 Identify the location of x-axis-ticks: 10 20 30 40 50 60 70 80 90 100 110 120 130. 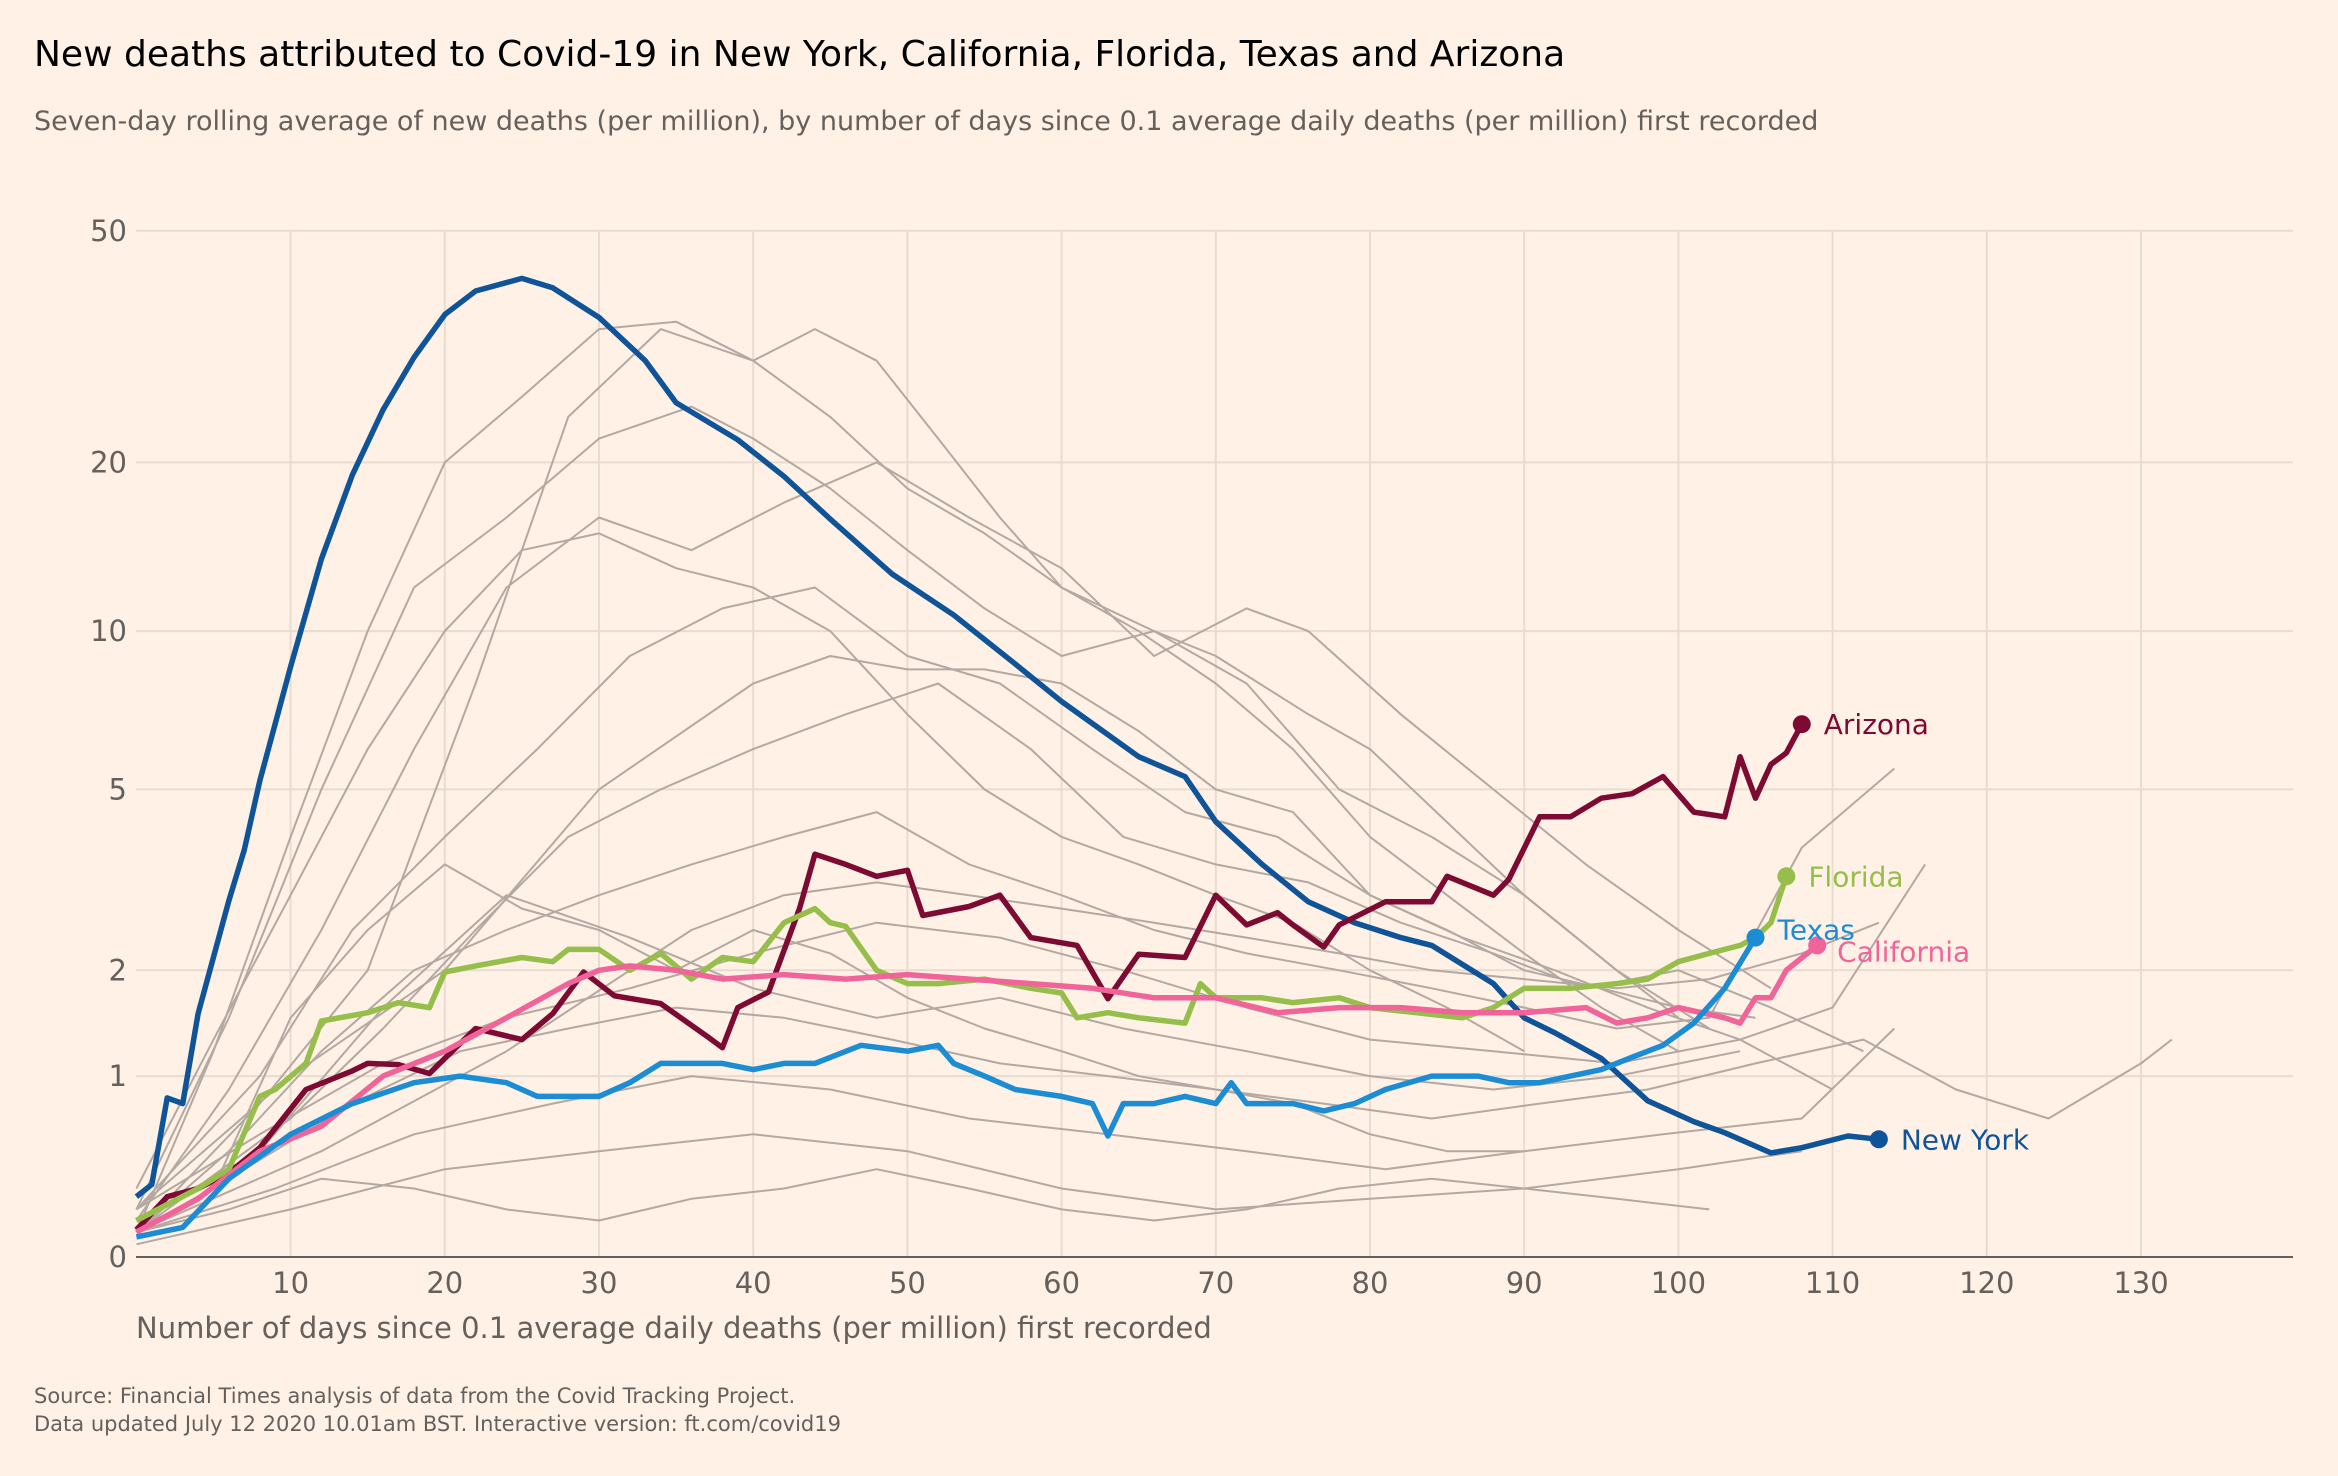
(1220, 1283).